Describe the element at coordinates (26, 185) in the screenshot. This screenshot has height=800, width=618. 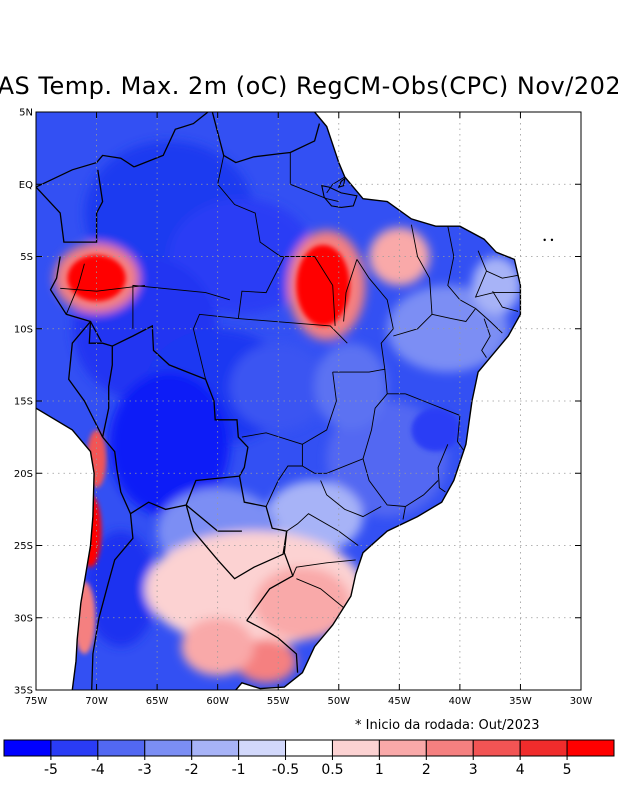
I see `lat-label: EQ` at that location.